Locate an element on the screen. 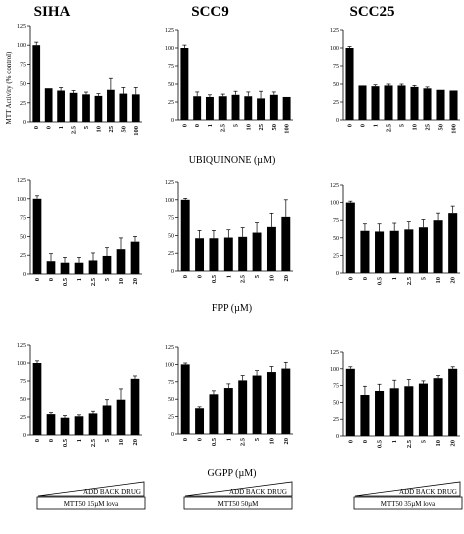 The image size is (464, 534). add-back-wedge is located at coordinates (407, 489).